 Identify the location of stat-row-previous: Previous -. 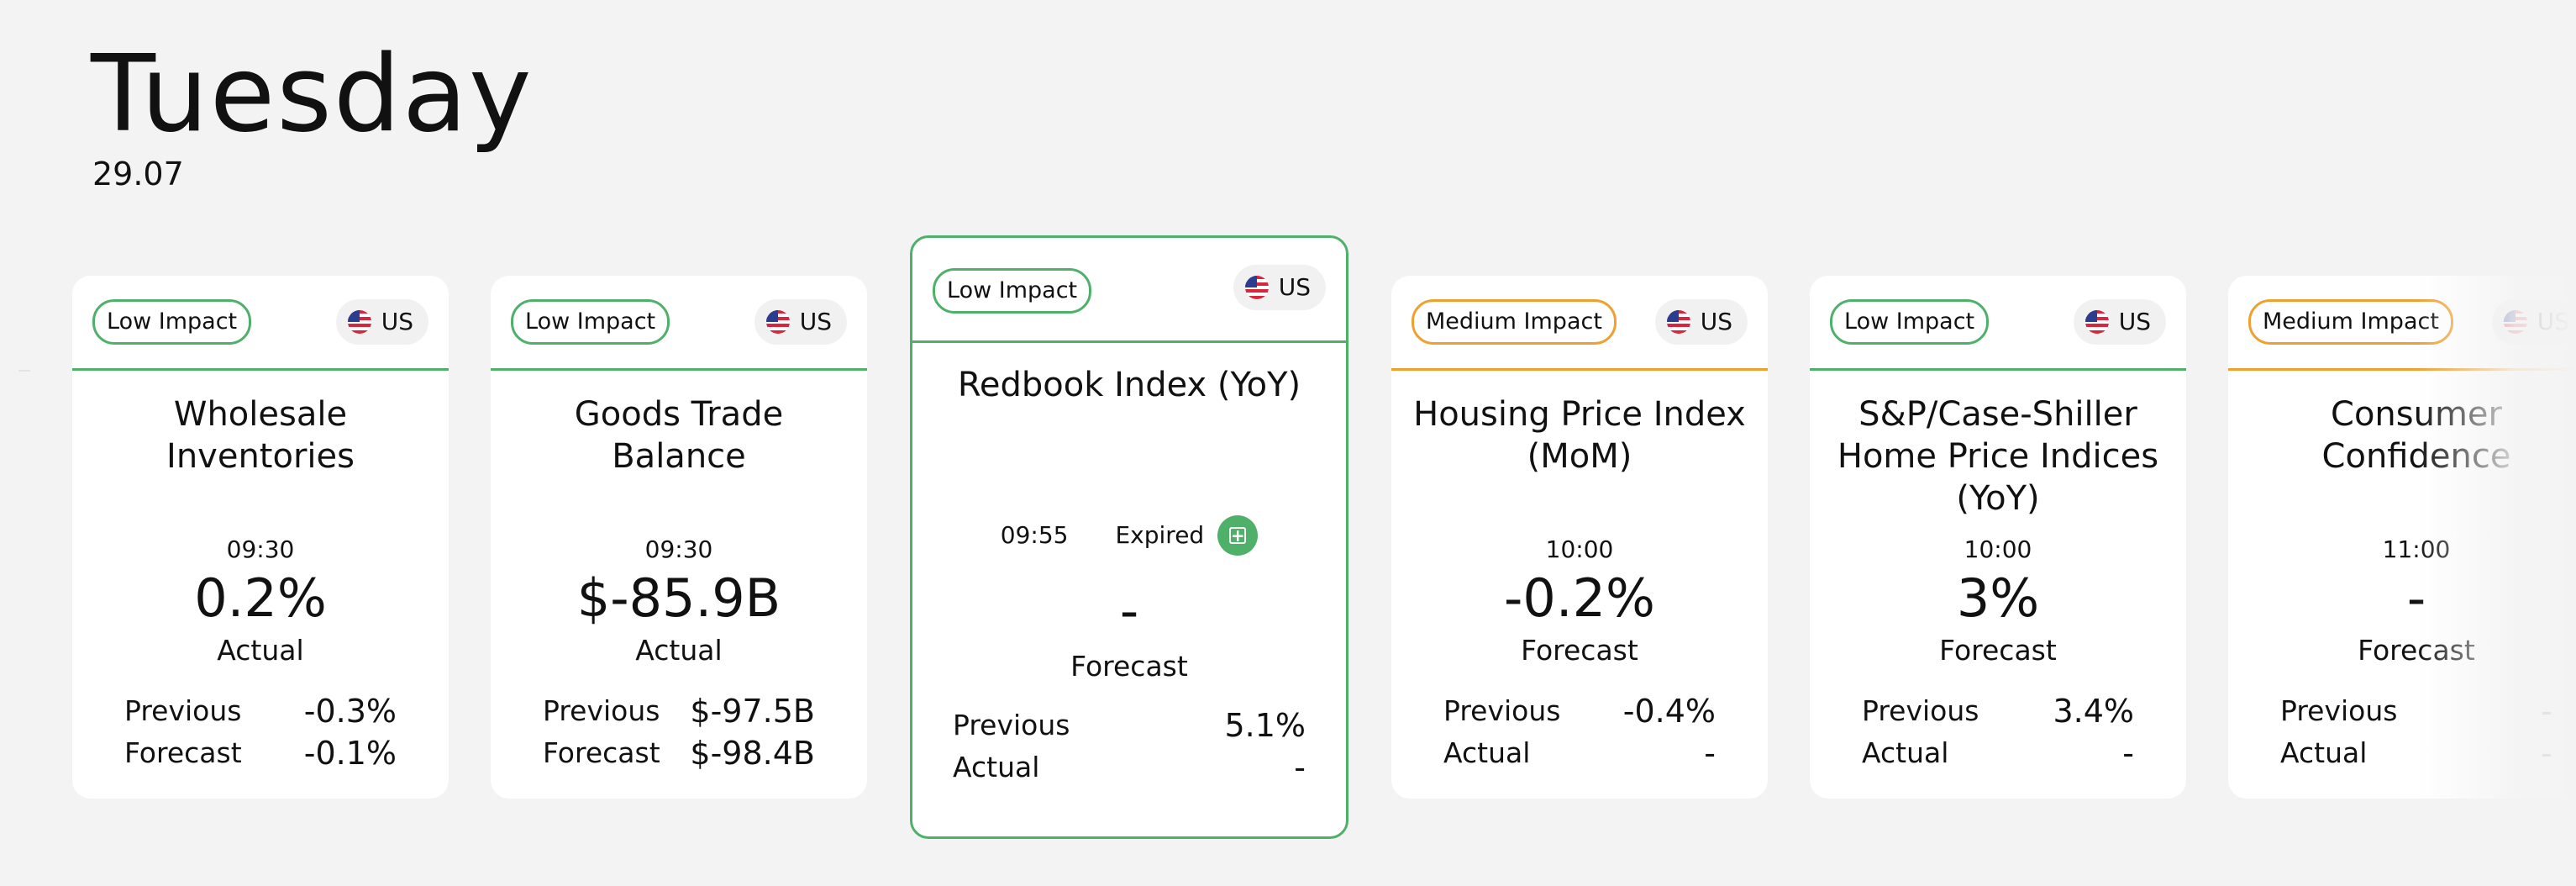
(2416, 711).